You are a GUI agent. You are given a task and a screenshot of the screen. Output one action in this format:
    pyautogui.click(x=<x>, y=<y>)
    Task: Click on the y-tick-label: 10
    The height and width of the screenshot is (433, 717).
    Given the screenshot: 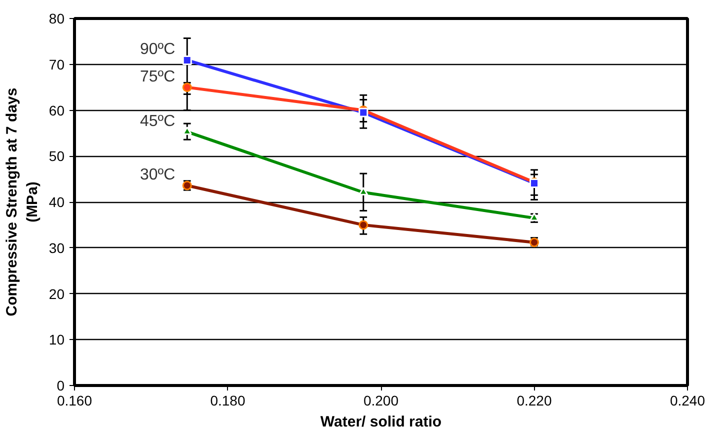 What is the action you would take?
    pyautogui.click(x=56, y=340)
    